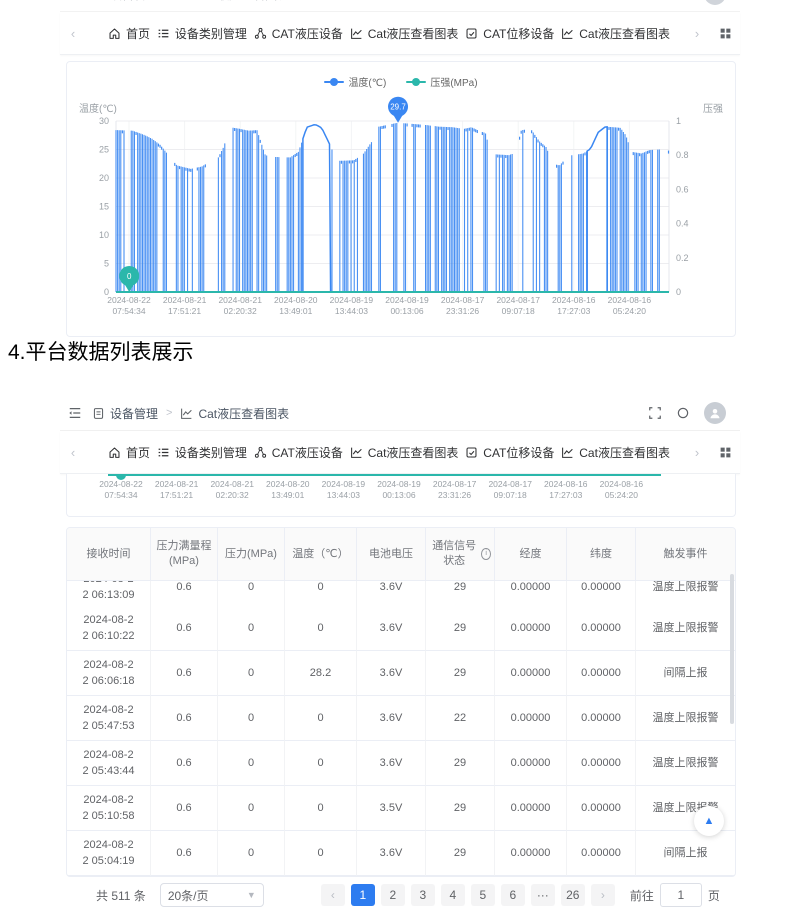  I want to click on x-tick-label: 2024-08-20 13:49:01, so click(288, 489).